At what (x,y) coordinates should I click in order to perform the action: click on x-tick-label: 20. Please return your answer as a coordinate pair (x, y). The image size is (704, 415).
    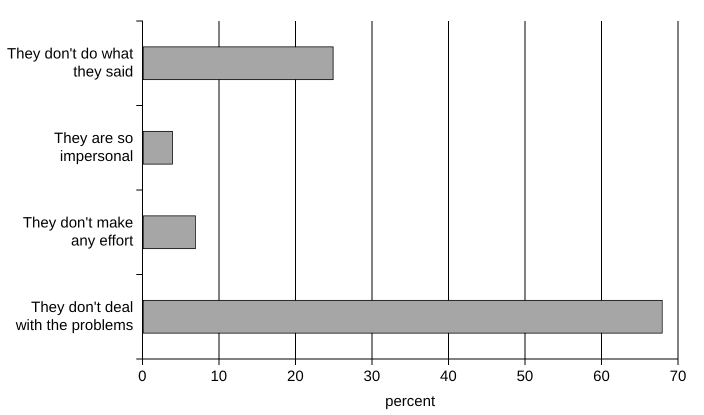
    Looking at the image, I should click on (295, 377).